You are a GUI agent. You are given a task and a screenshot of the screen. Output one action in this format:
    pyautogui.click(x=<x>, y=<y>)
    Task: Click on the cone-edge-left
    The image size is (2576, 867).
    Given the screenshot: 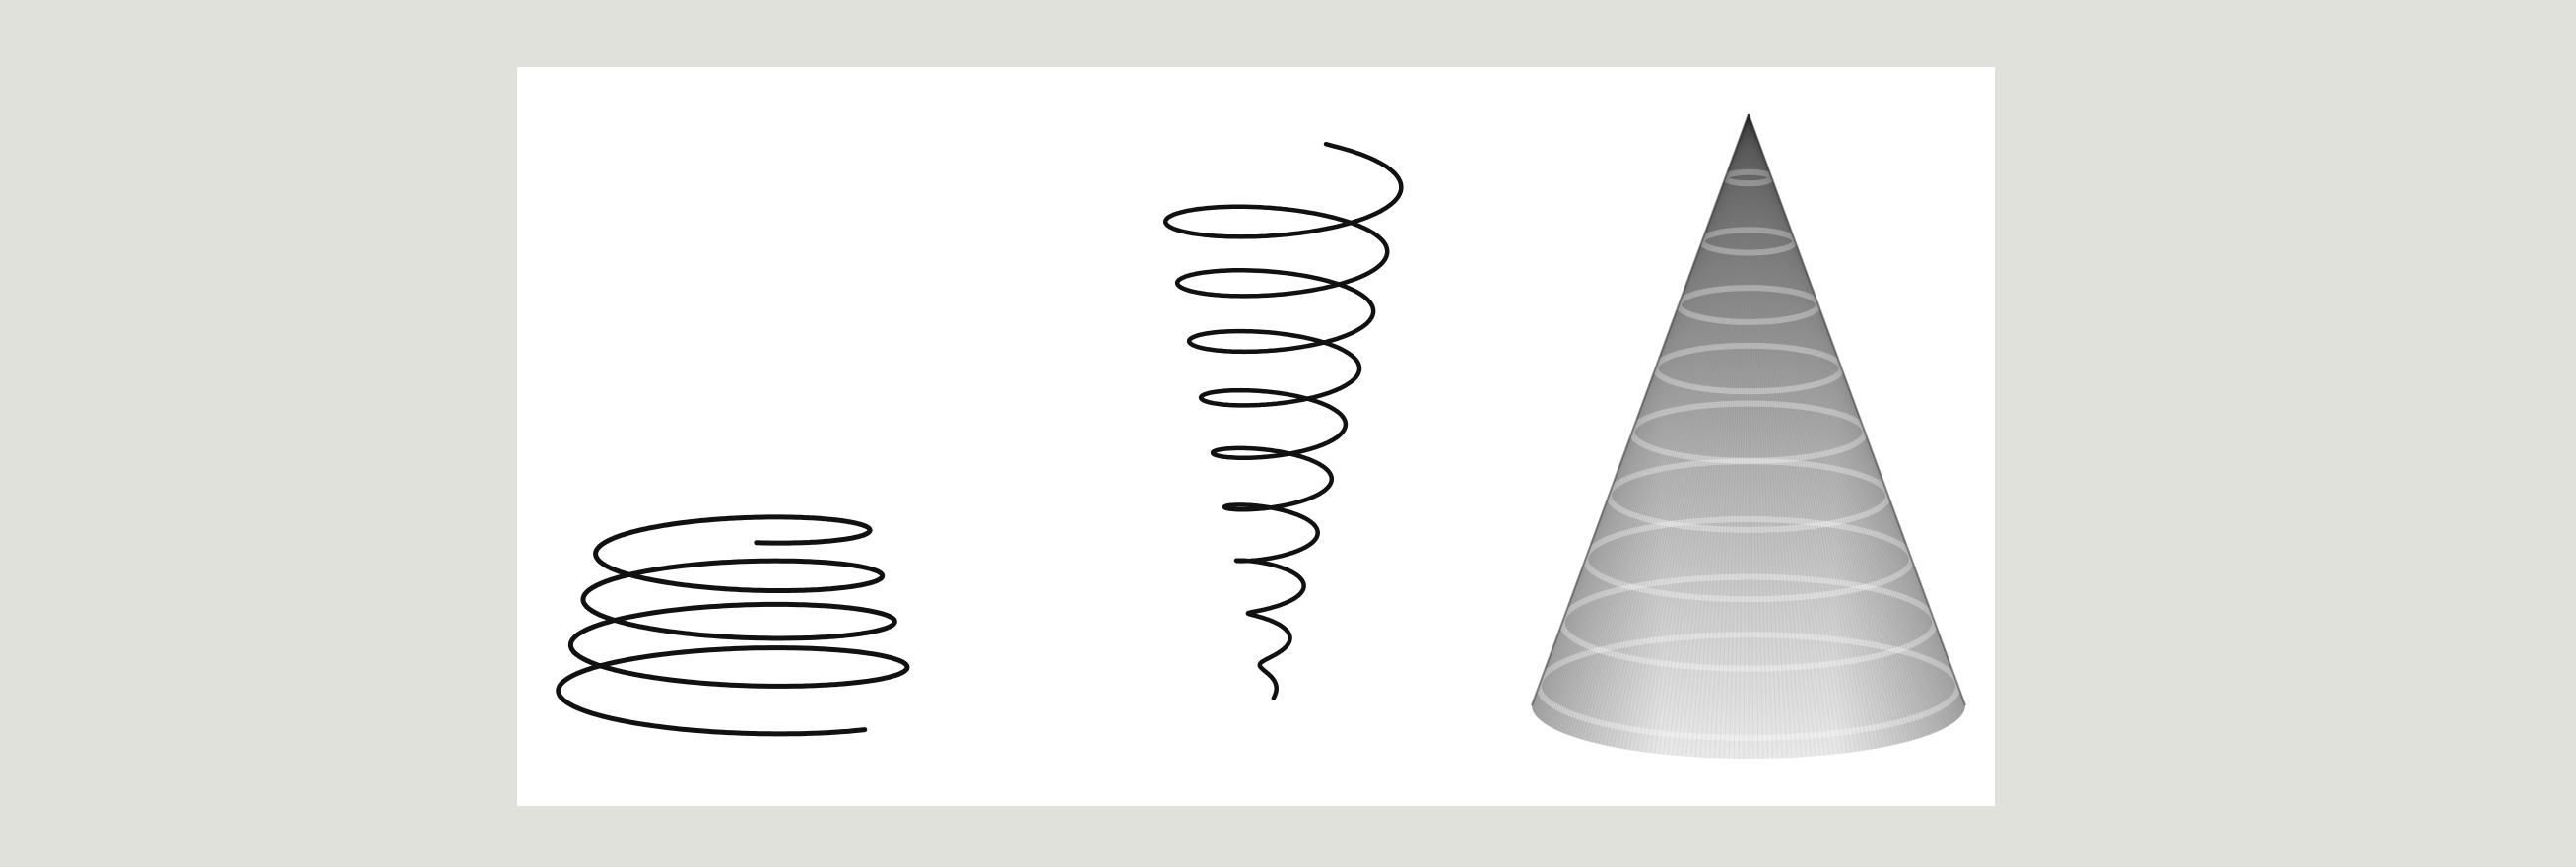 What is the action you would take?
    pyautogui.click(x=1641, y=409)
    